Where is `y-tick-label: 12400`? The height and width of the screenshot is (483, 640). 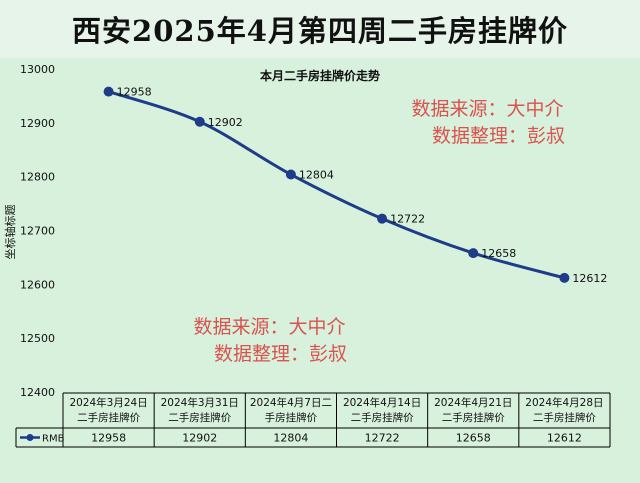 y-tick-label: 12400 is located at coordinates (37, 392).